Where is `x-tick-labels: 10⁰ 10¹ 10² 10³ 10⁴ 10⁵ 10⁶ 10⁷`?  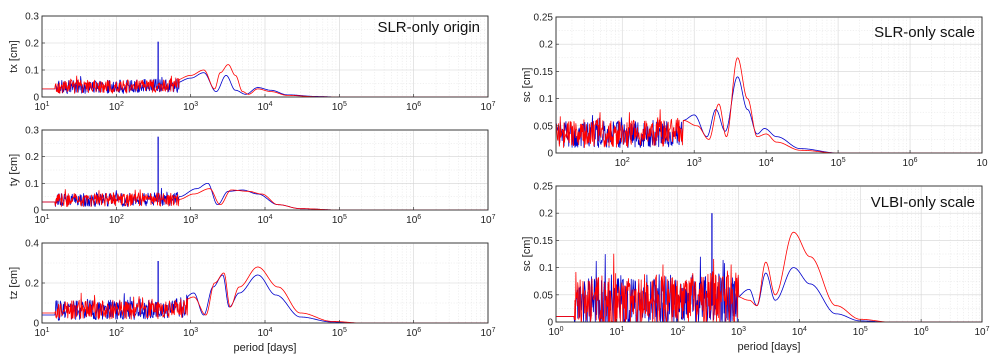 x-tick-labels: 10⁰ 10¹ 10² 10³ 10⁴ 10⁵ 10⁶ 10⁷ is located at coordinates (769, 328).